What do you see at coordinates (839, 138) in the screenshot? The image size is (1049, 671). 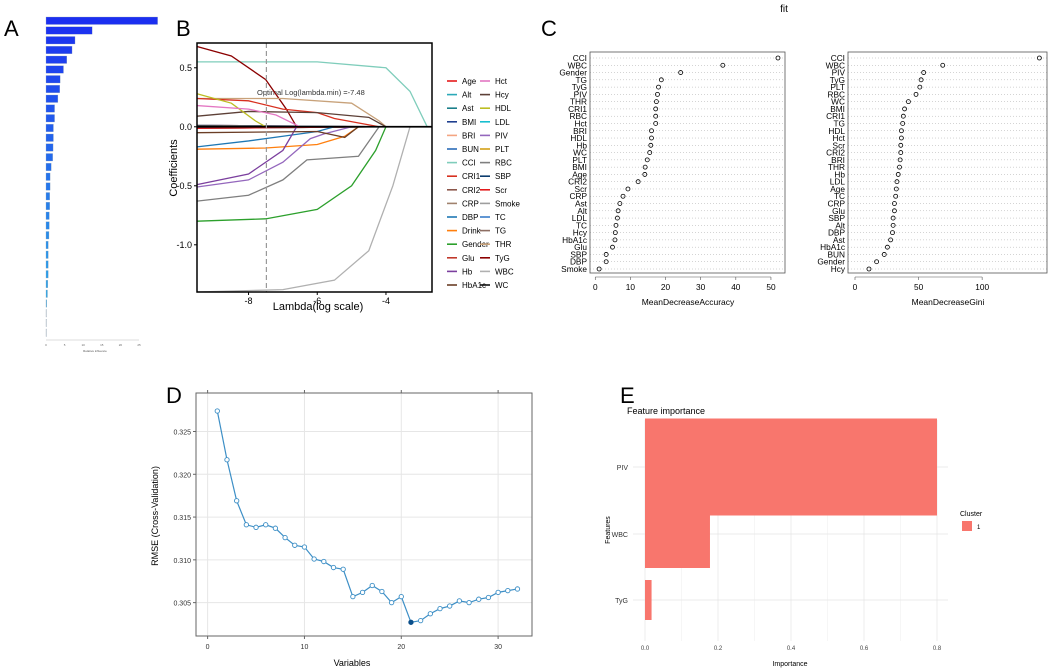 I see `c2-category-label: Hct` at bounding box center [839, 138].